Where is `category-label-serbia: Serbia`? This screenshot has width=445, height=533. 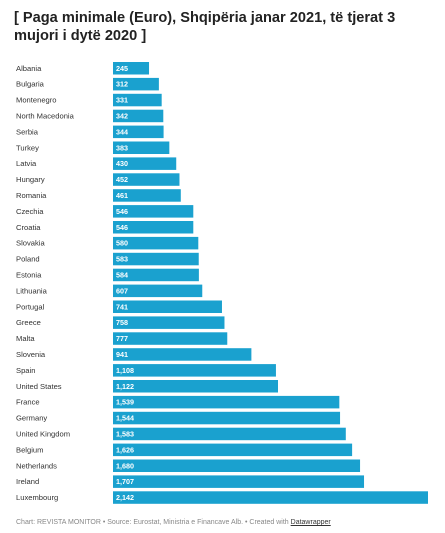
category-label-serbia: Serbia is located at coordinates (27, 131).